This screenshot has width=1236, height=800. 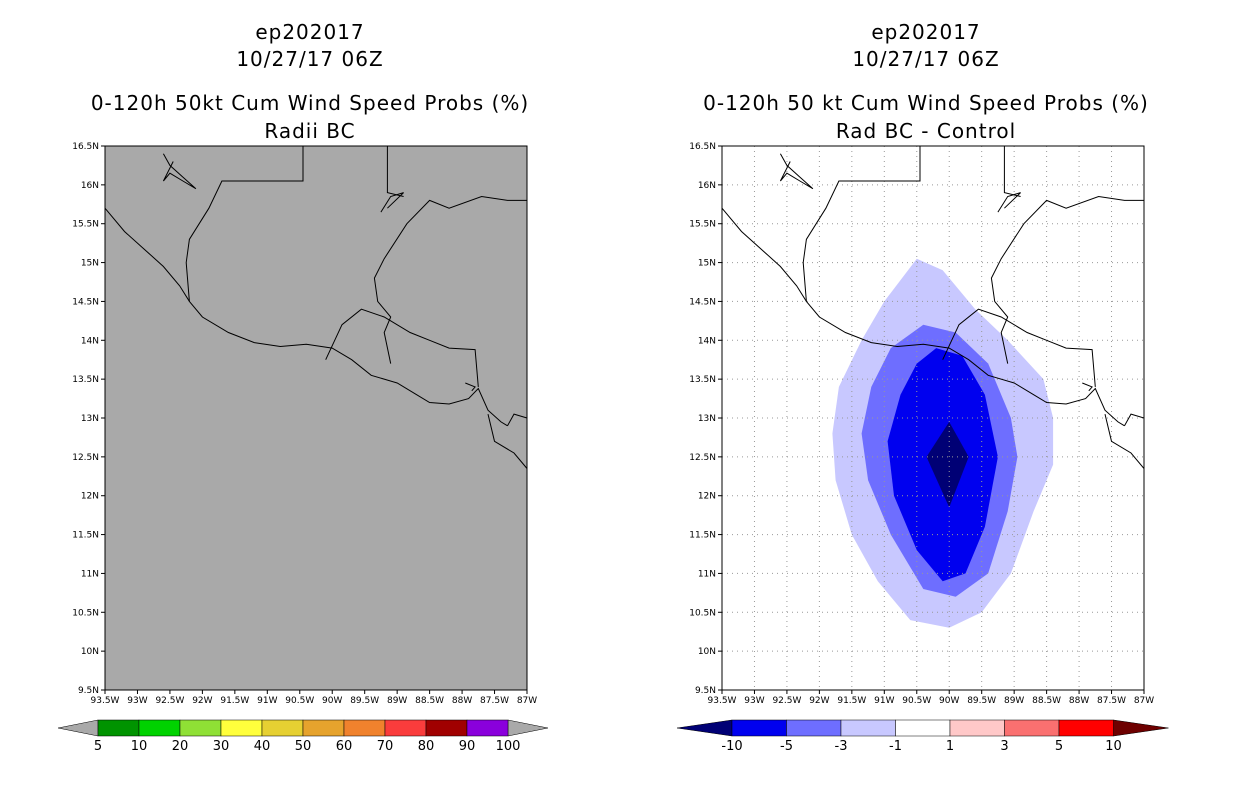 I want to click on right-y-tick-label: 14.5N, so click(x=702, y=302).